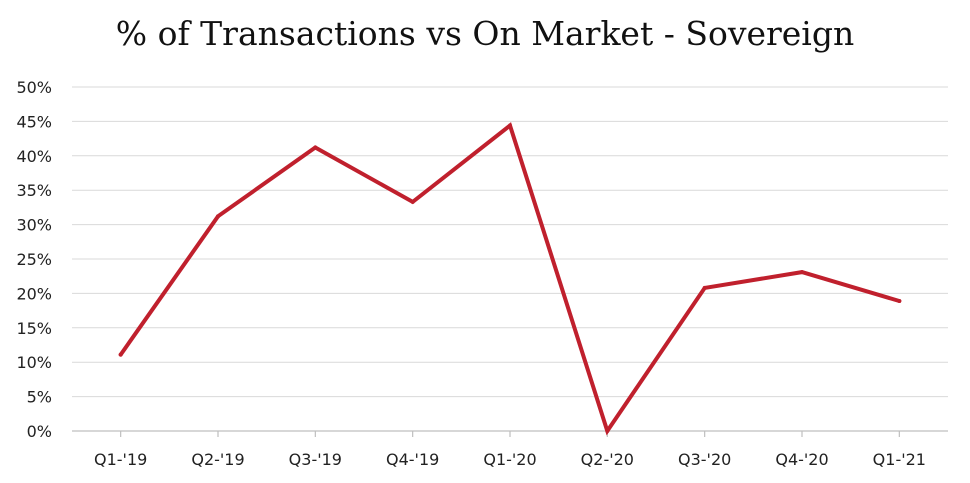 The width and height of the screenshot is (970, 483). I want to click on x-tick-label: Q4-'20, so click(801, 459).